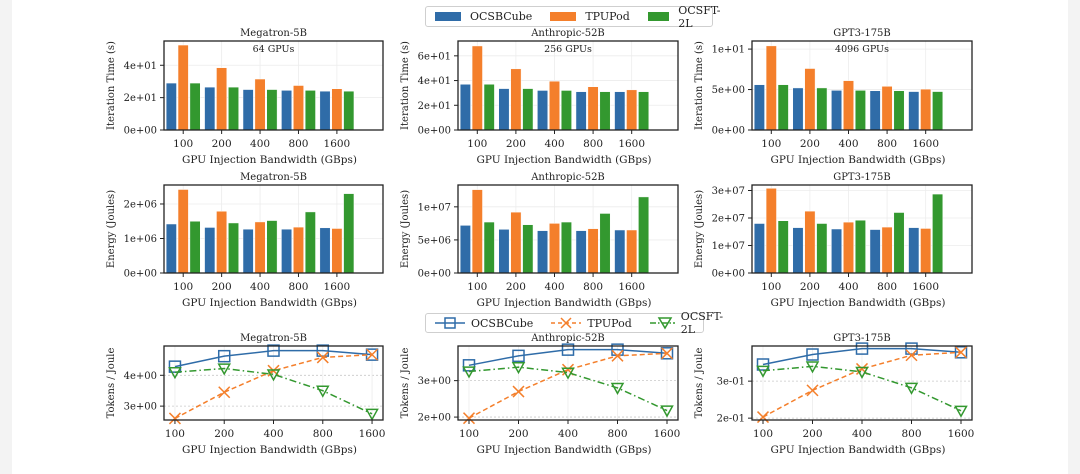 Image resolution: width=1080 pixels, height=474 pixels. I want to click on gpu-count-annotation: 256 GPUs, so click(568, 49).